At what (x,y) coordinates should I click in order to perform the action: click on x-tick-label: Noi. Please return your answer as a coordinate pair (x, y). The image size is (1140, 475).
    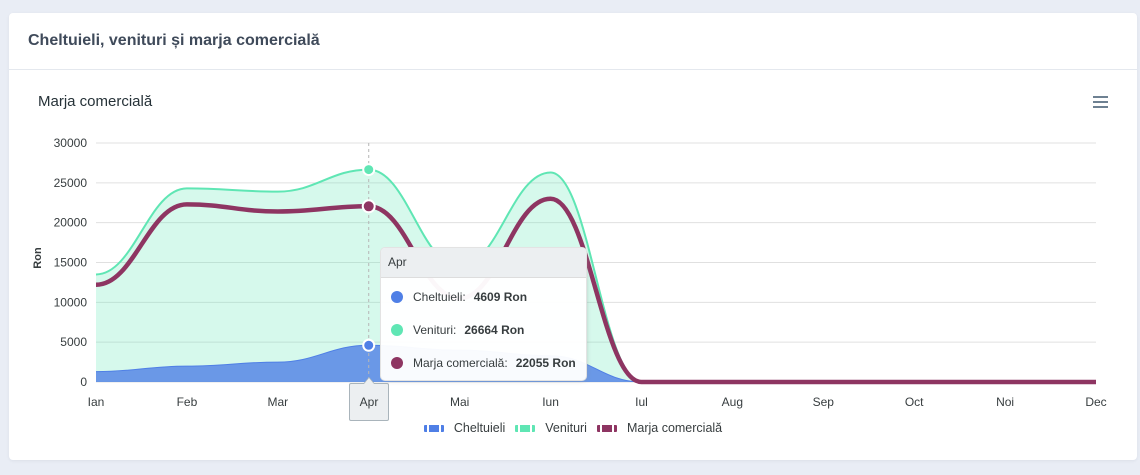
    Looking at the image, I should click on (1005, 402).